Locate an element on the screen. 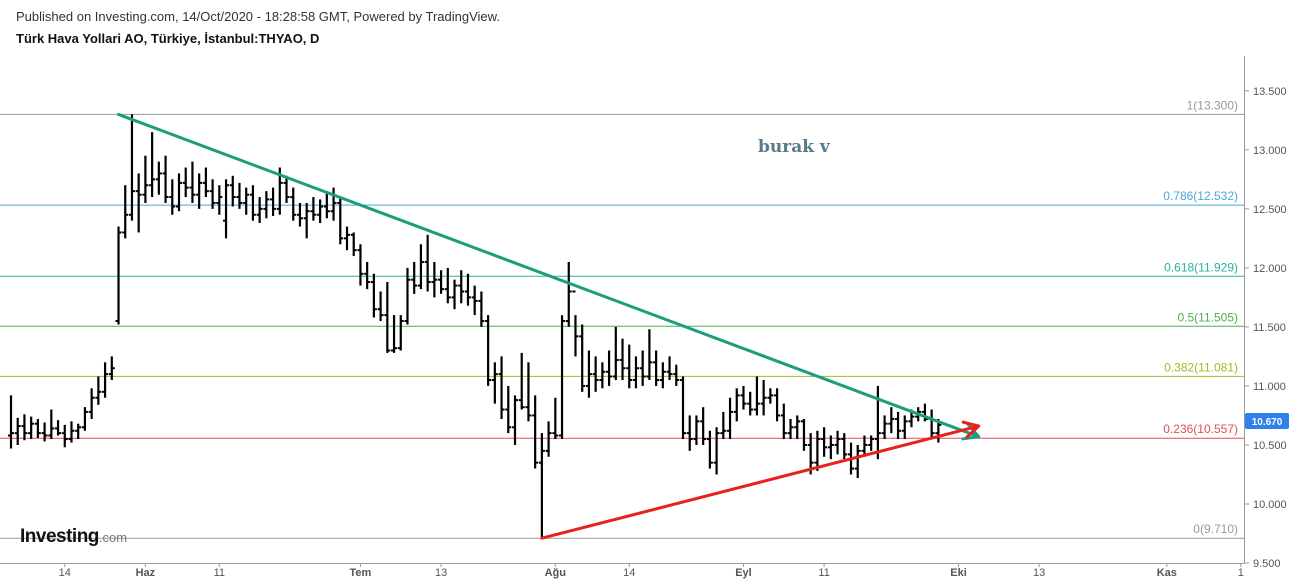 The image size is (1298, 584). investing-logo: Investing.com is located at coordinates (73, 537).